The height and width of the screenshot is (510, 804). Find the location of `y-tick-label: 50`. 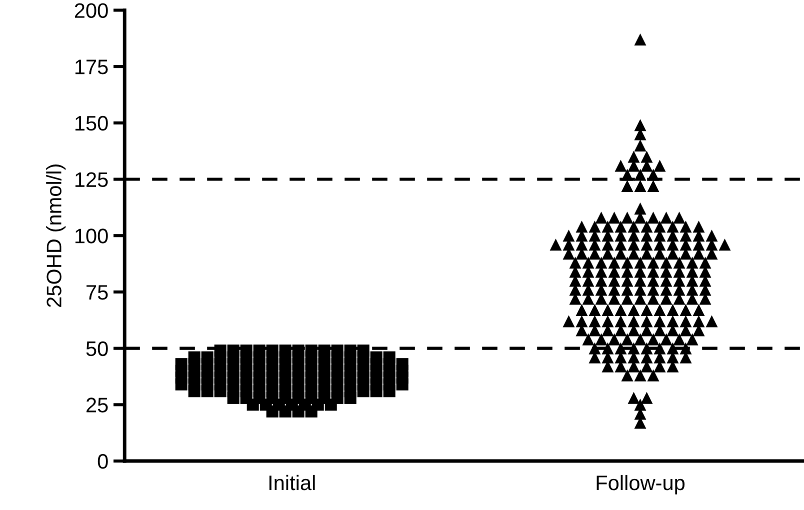

y-tick-label: 50 is located at coordinates (97, 348).